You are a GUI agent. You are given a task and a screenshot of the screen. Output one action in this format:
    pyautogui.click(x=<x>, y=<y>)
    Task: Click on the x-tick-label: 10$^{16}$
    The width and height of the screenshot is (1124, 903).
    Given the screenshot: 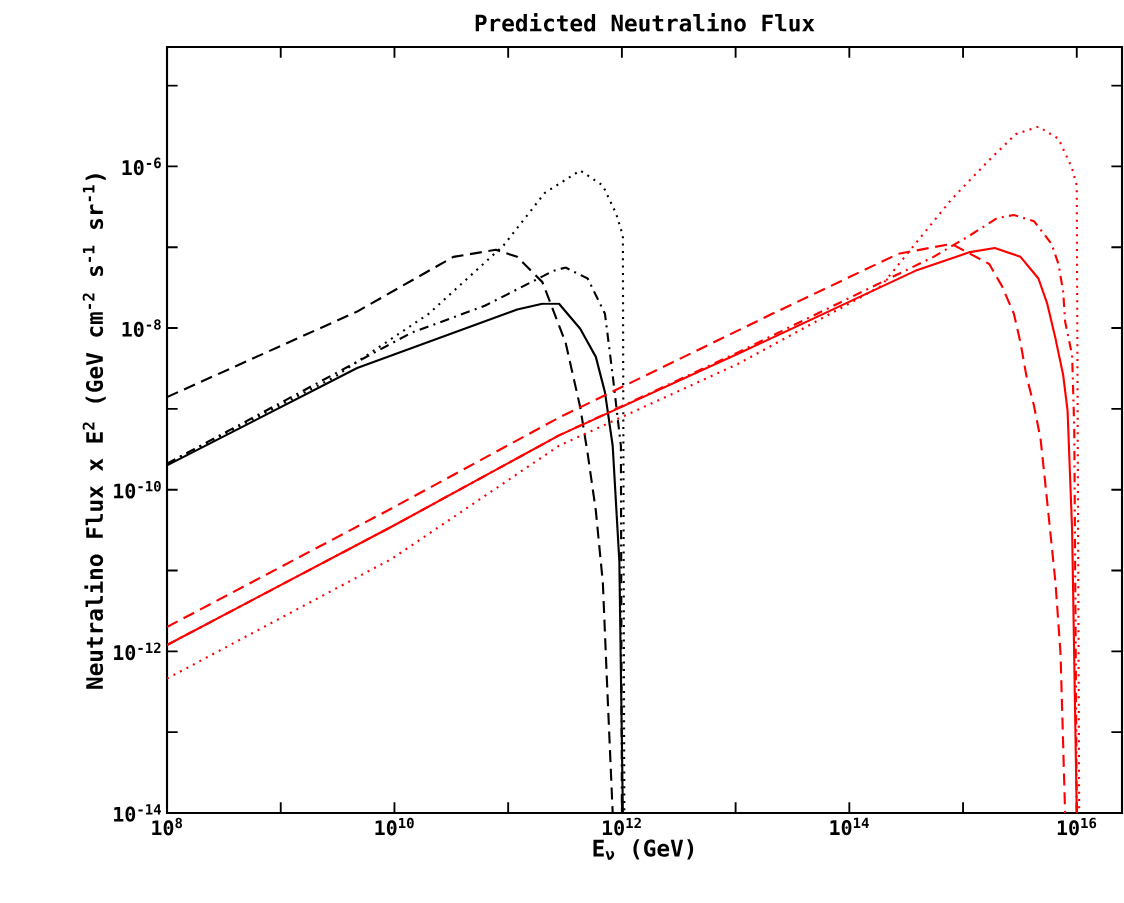 What is the action you would take?
    pyautogui.click(x=1077, y=826)
    